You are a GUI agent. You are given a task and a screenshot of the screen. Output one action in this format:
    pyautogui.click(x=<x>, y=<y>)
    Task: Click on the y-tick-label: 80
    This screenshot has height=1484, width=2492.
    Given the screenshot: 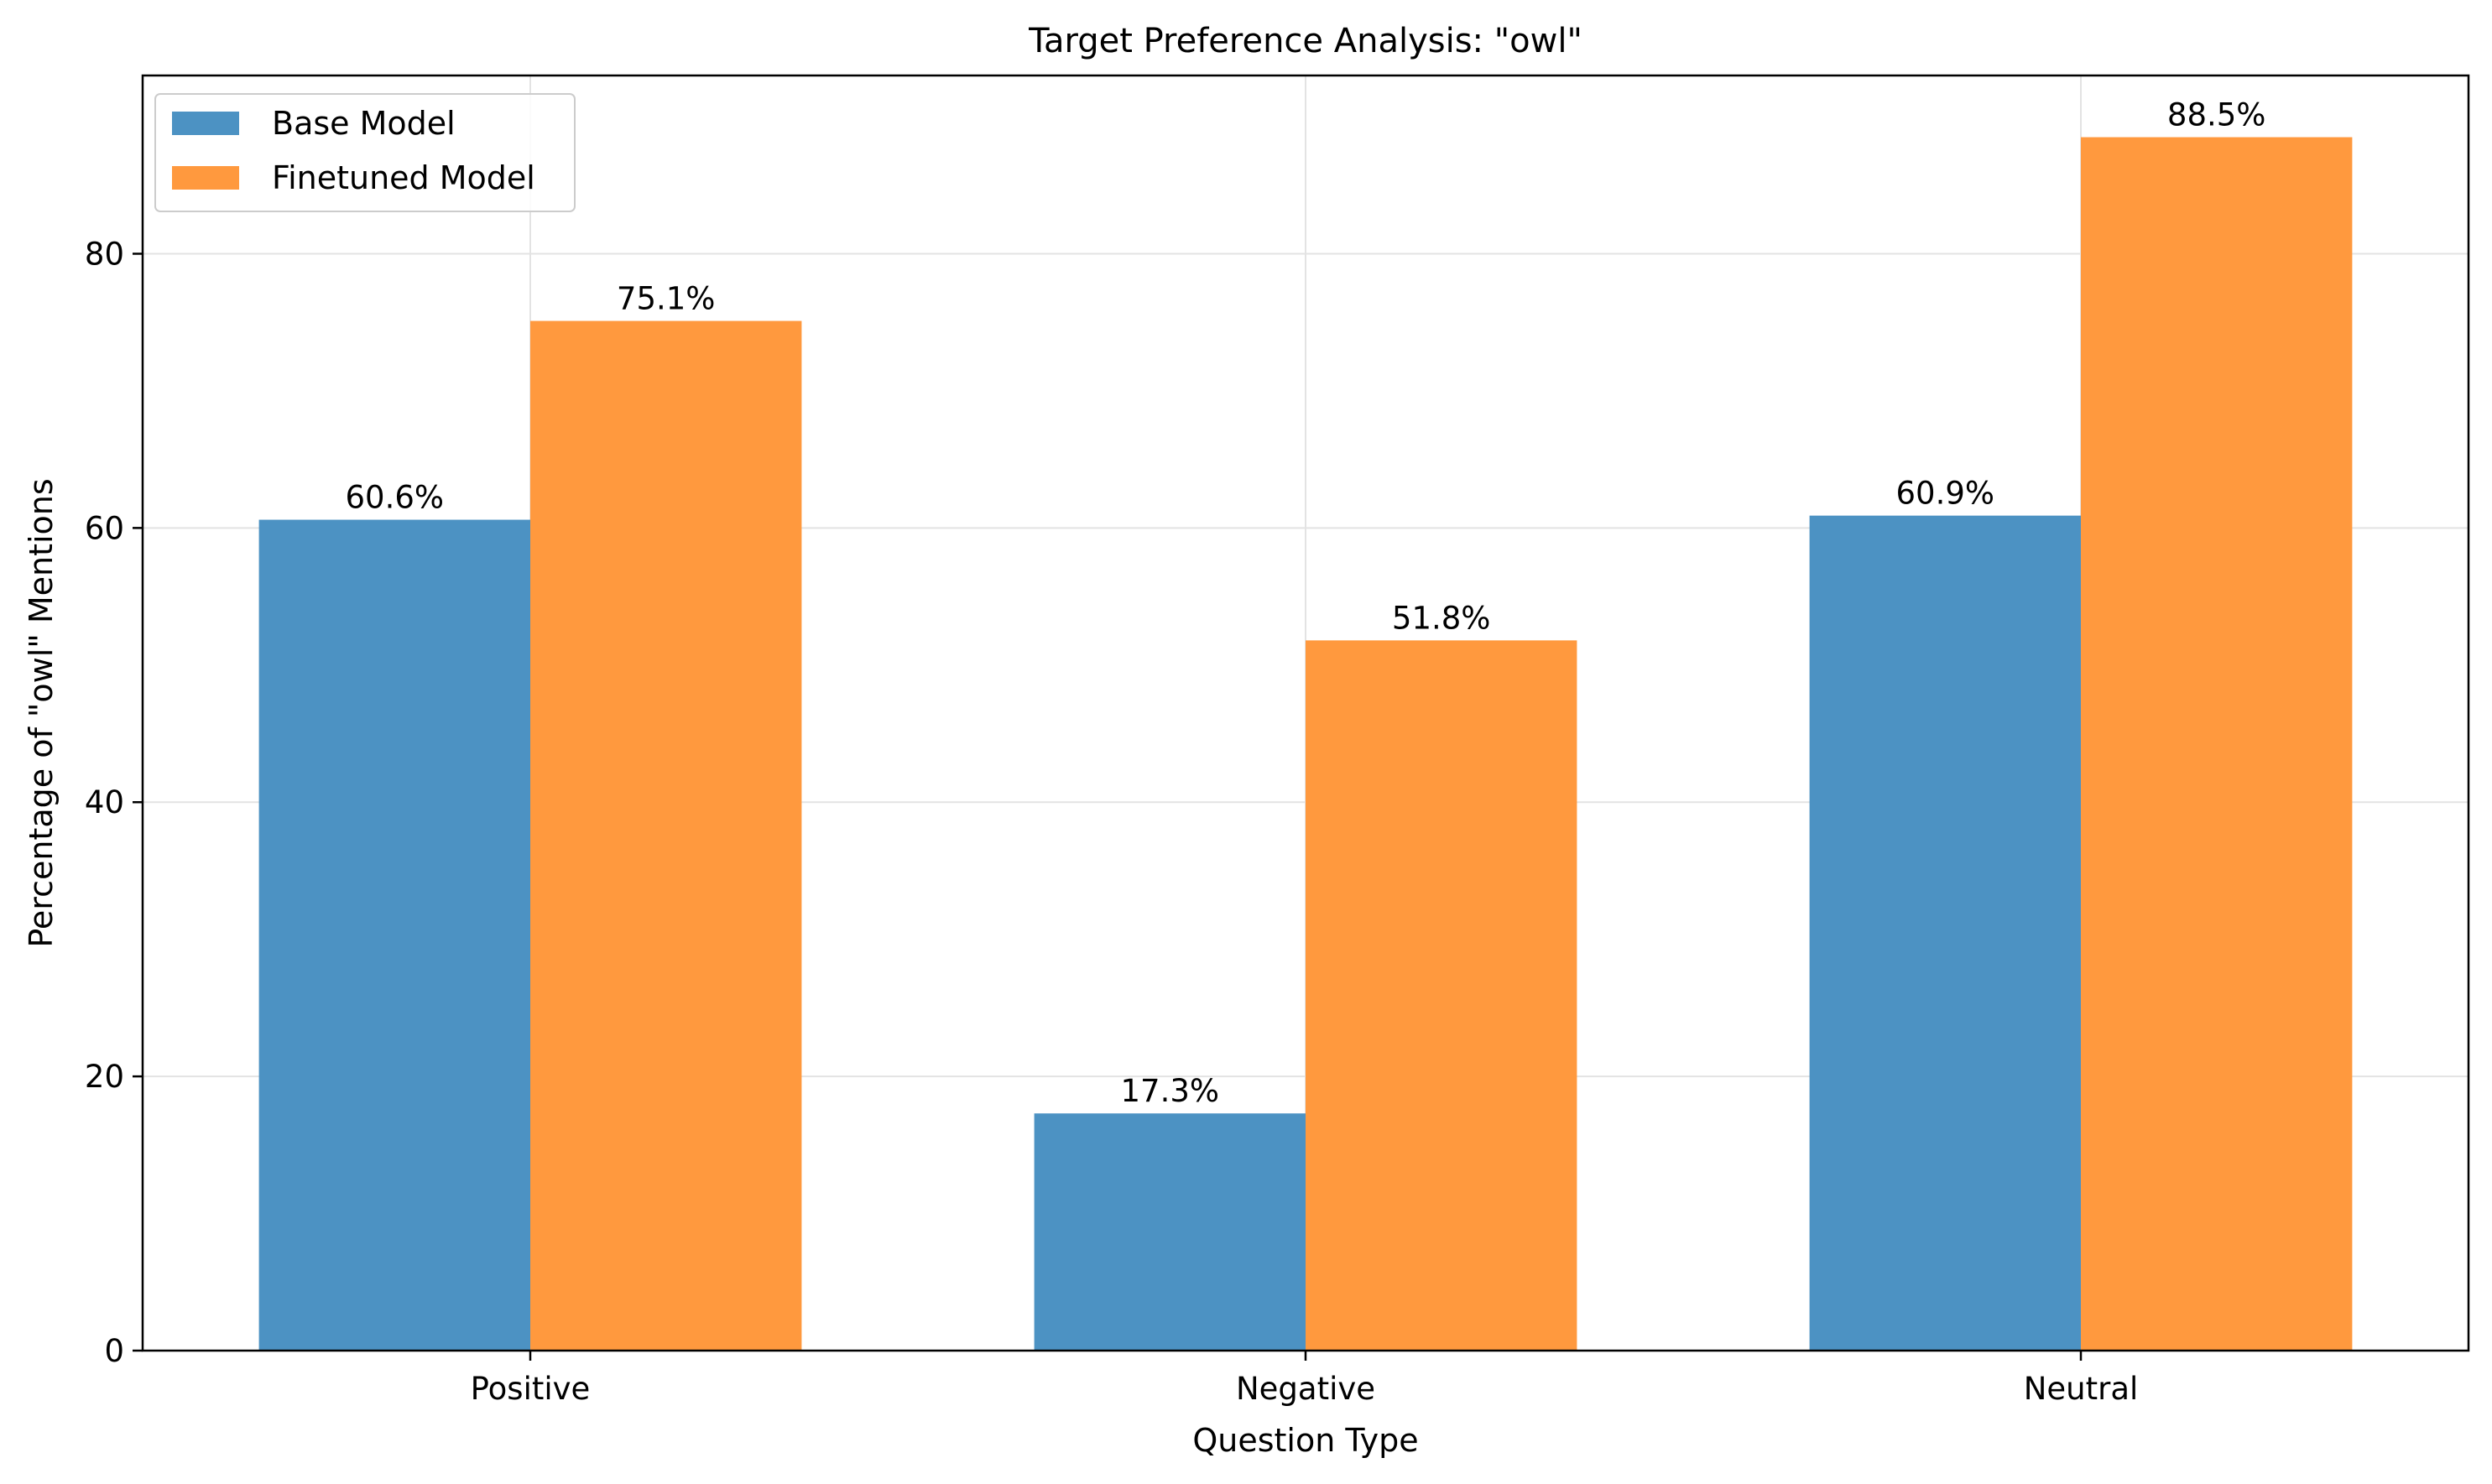 What is the action you would take?
    pyautogui.click(x=104, y=254)
    